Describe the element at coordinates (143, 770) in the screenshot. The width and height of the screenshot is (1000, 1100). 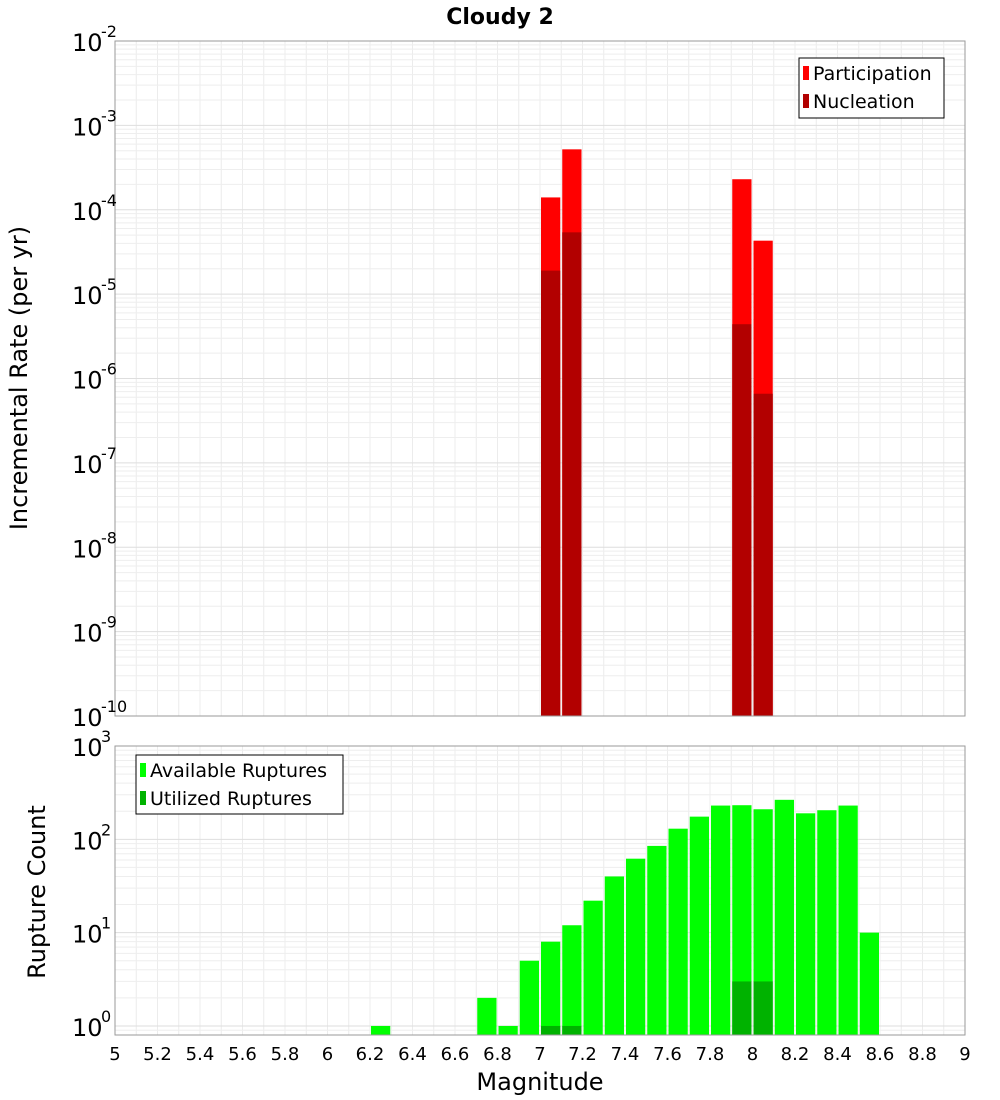
I see `legend-swatch-available` at that location.